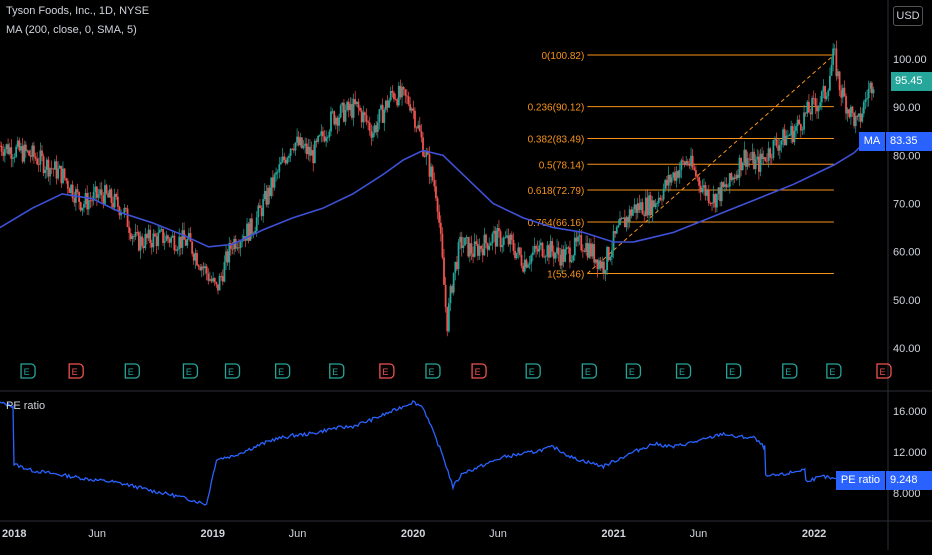 The height and width of the screenshot is (555, 932). What do you see at coordinates (556, 223) in the screenshot?
I see `fib-level-label: 0.764(66.16)` at bounding box center [556, 223].